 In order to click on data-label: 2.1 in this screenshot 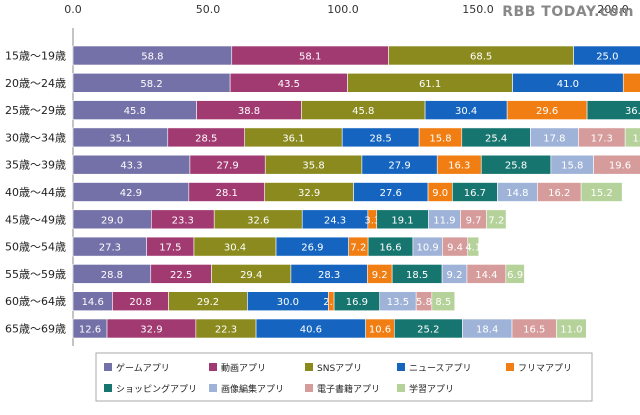, I will do `click(331, 302)`.